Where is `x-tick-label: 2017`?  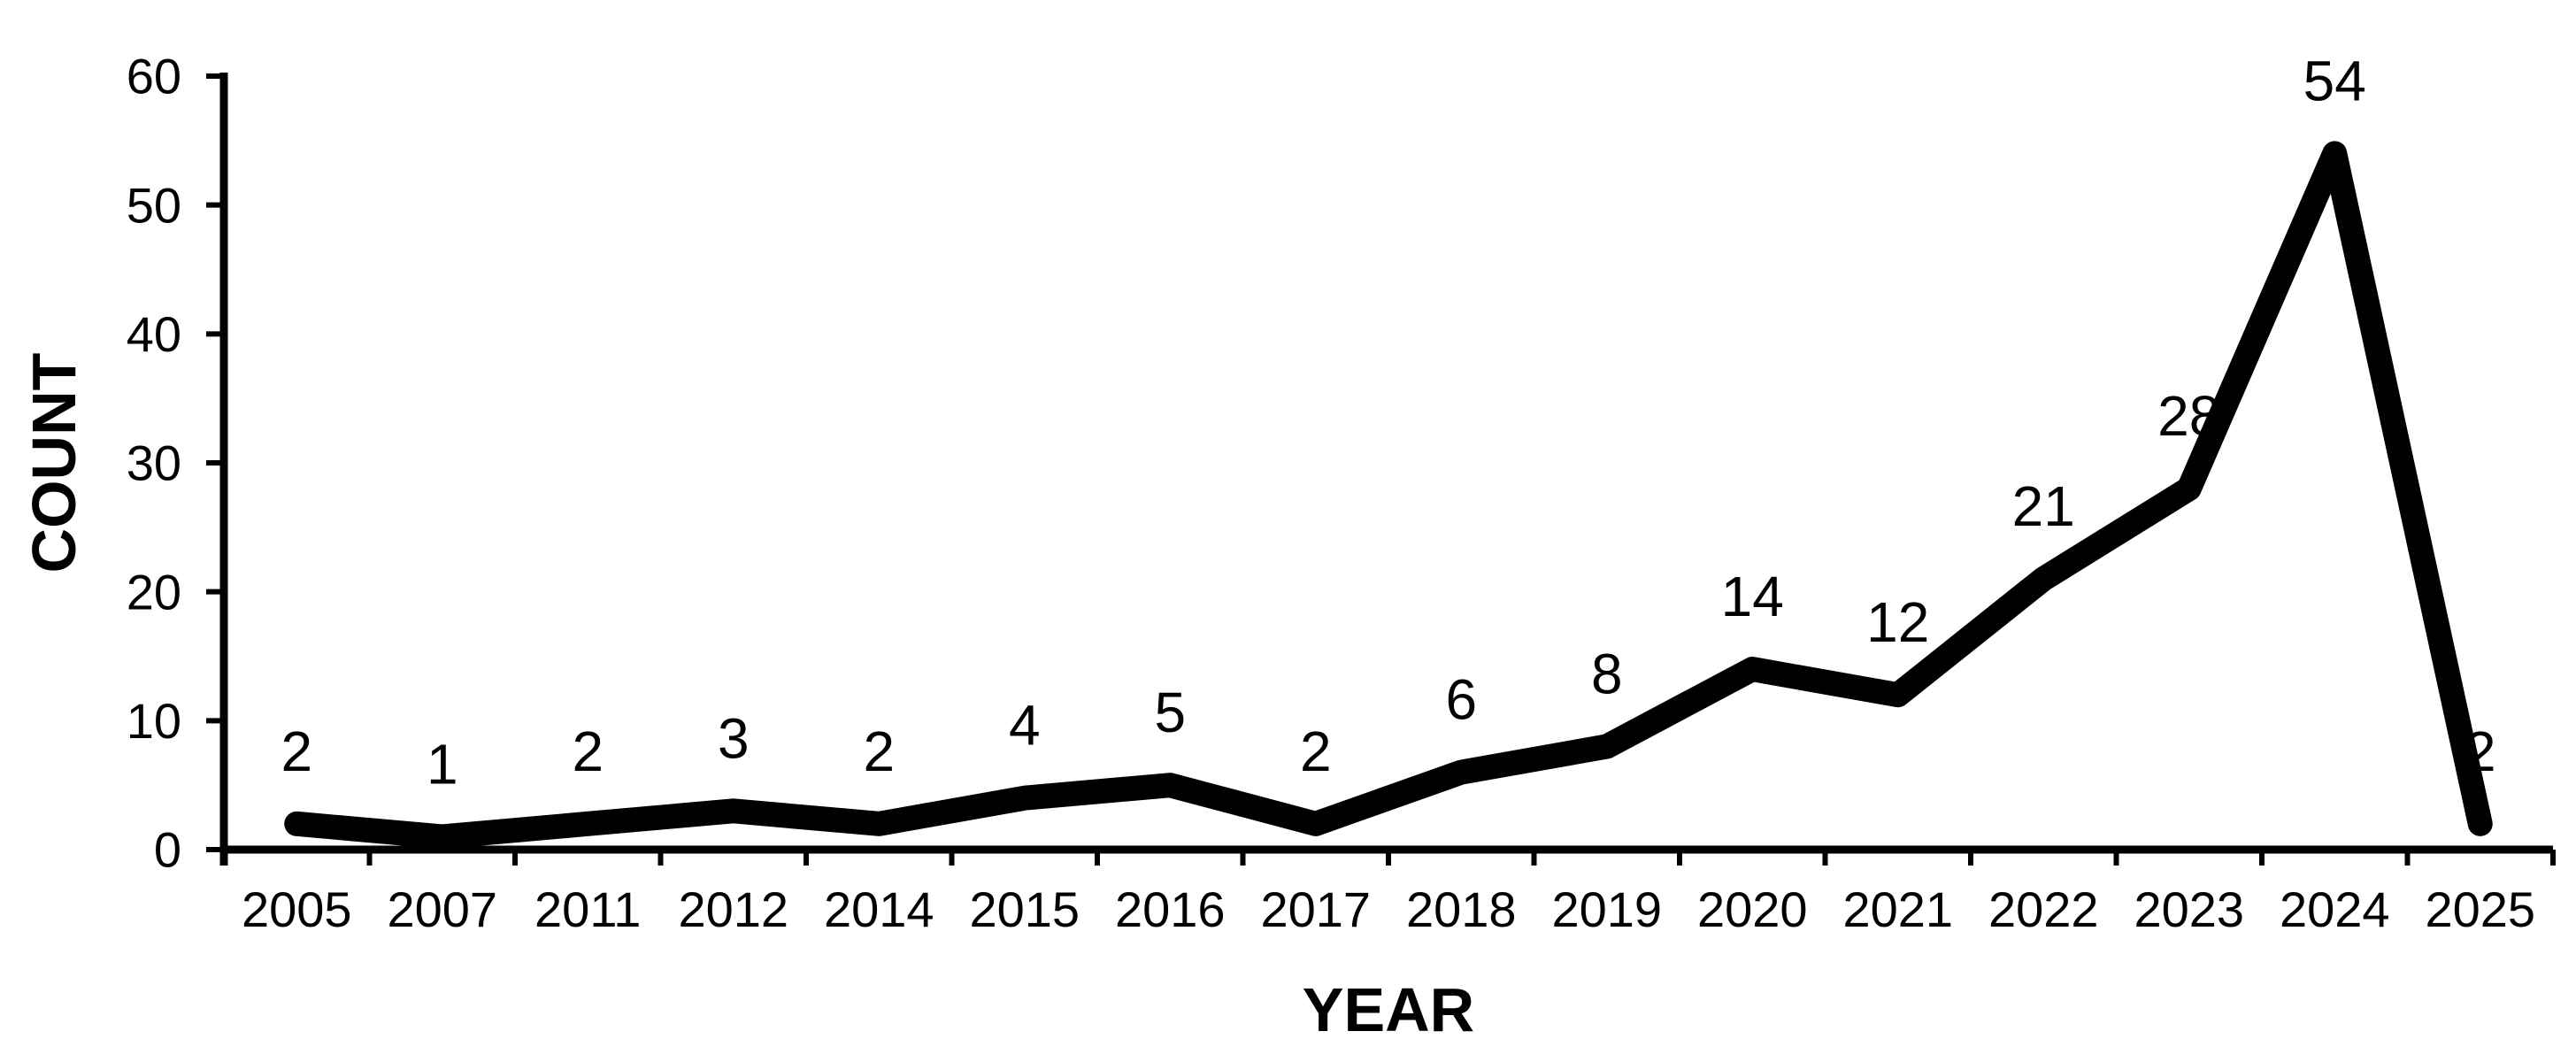
x-tick-label: 2017 is located at coordinates (1315, 909).